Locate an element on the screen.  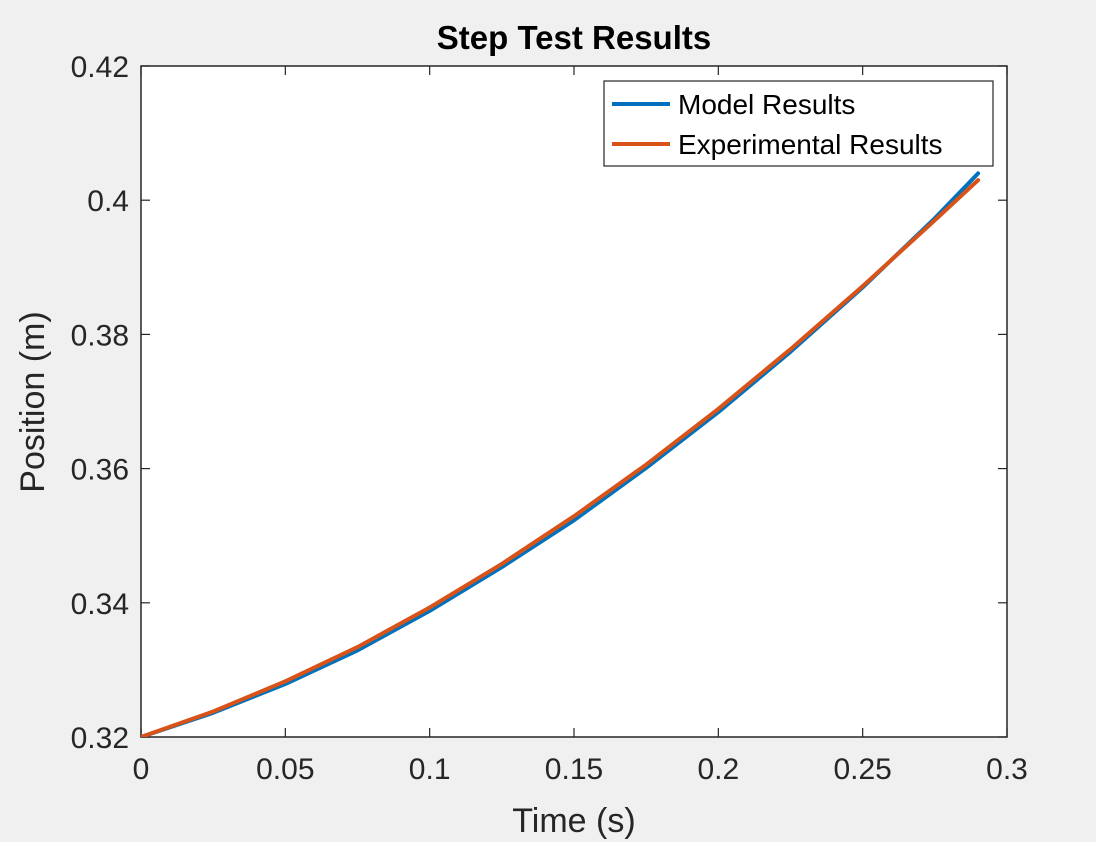
x-tick-label: 0.15 is located at coordinates (574, 769).